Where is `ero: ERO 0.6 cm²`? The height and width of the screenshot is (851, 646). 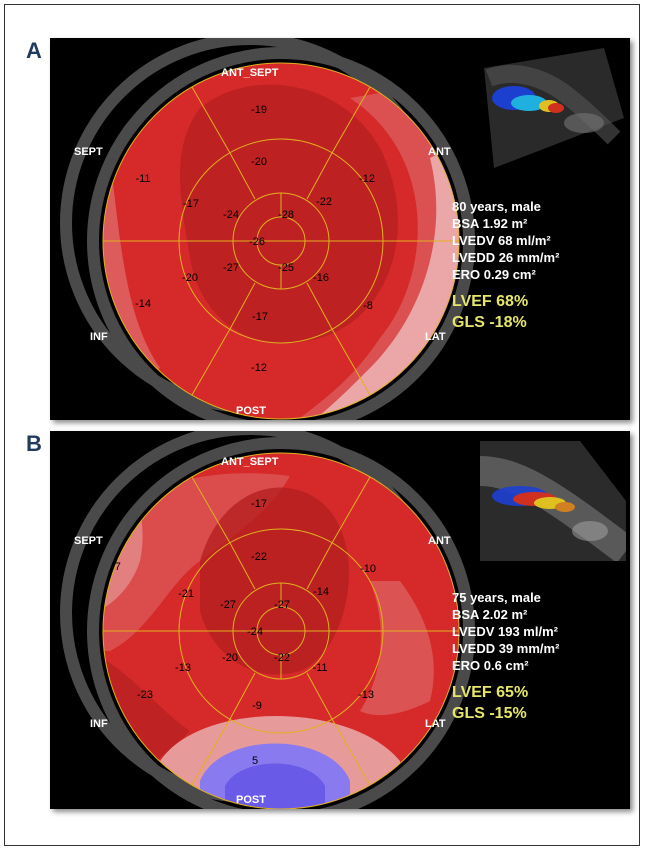
ero: ERO 0.6 cm² is located at coordinates (490, 665).